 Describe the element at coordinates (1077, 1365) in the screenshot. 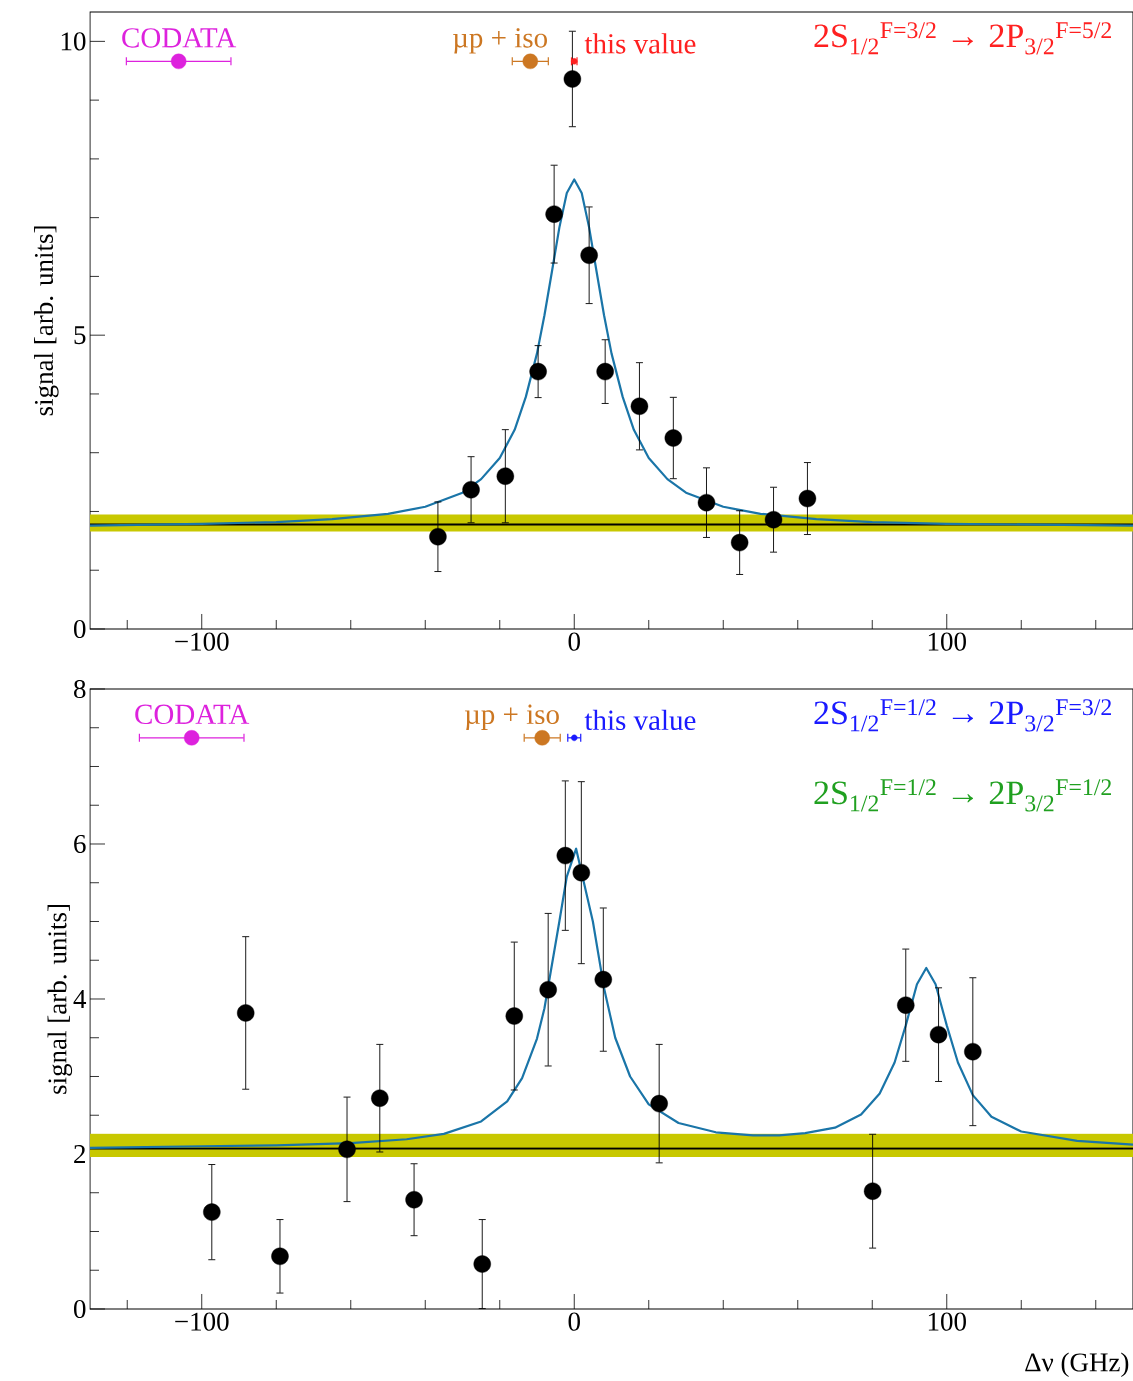

I see `x-axis-title: Δν (GHz)` at that location.